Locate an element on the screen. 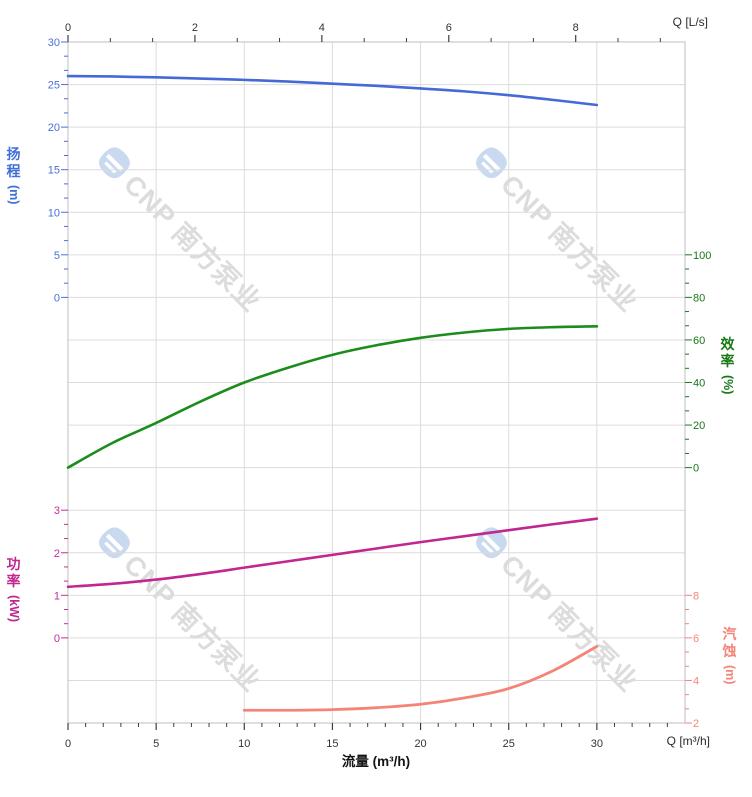 This screenshot has width=752, height=797. top-axis-unit-label: Q [L/s] is located at coordinates (690, 22).